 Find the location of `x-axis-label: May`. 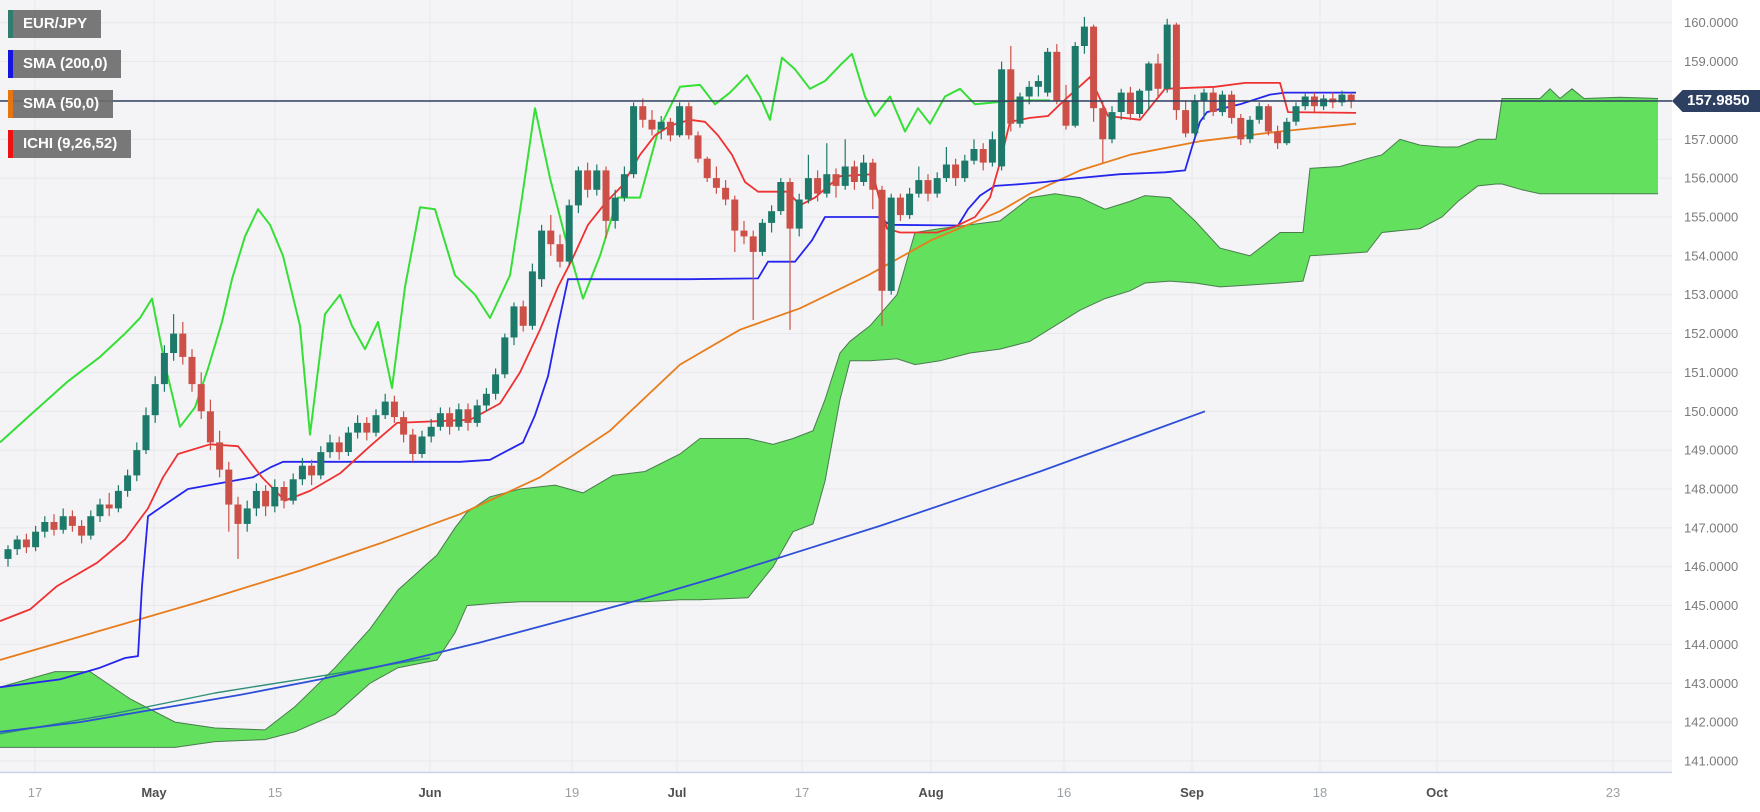

x-axis-label: May is located at coordinates (154, 792).